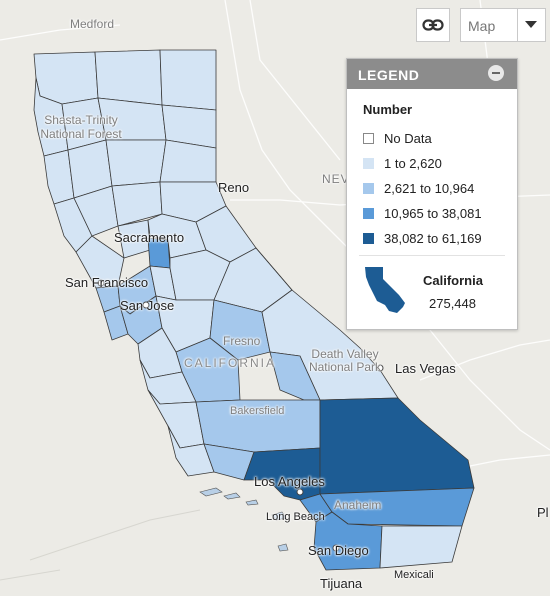 Image resolution: width=550 pixels, height=596 pixels. What do you see at coordinates (517, 25) in the screenshot?
I see `select-divider` at bounding box center [517, 25].